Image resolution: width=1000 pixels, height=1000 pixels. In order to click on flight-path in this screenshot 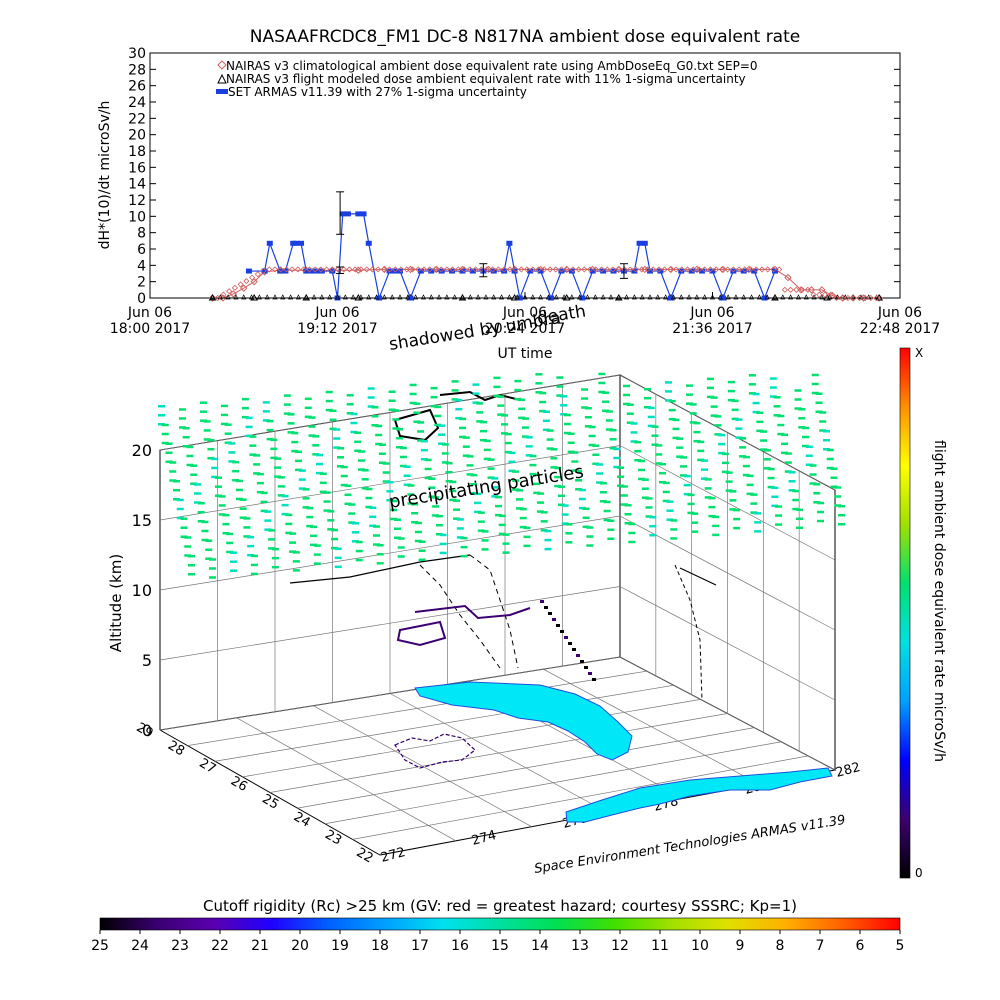, I will do `click(503, 627)`.